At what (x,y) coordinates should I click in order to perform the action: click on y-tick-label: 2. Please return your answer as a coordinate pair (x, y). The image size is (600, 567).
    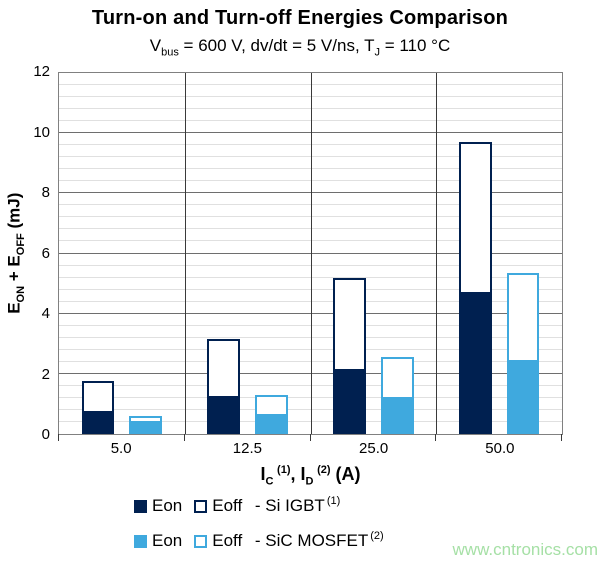
    Looking at the image, I should click on (45, 374).